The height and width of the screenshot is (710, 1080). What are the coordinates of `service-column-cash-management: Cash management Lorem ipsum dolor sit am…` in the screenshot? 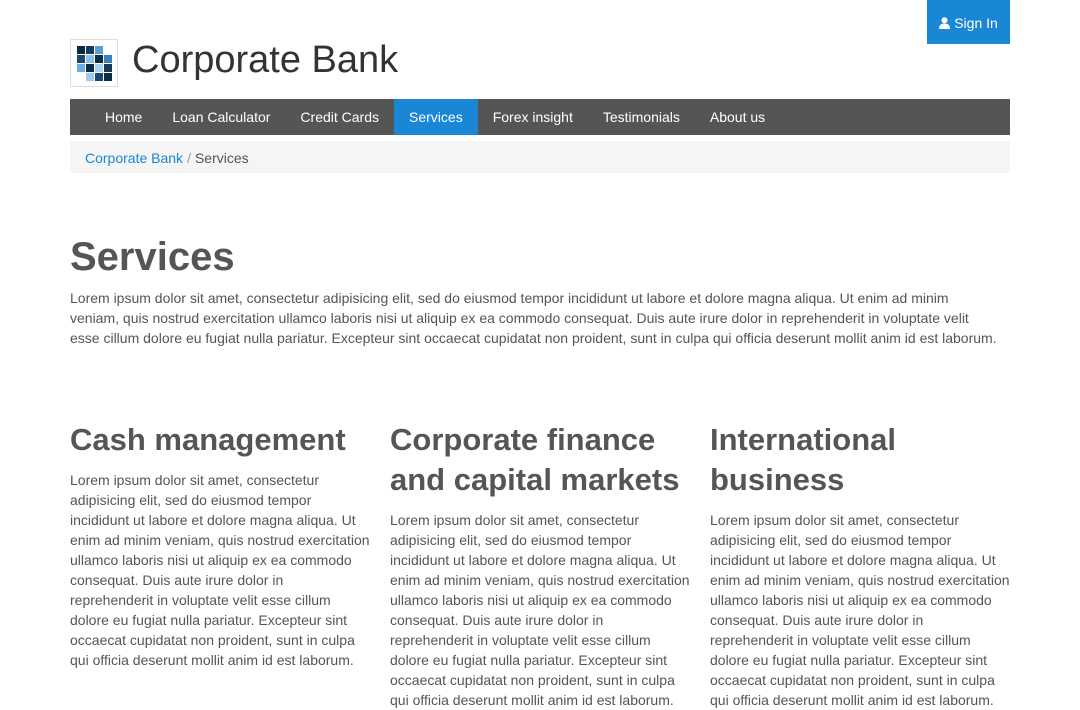 It's located at (220, 545).